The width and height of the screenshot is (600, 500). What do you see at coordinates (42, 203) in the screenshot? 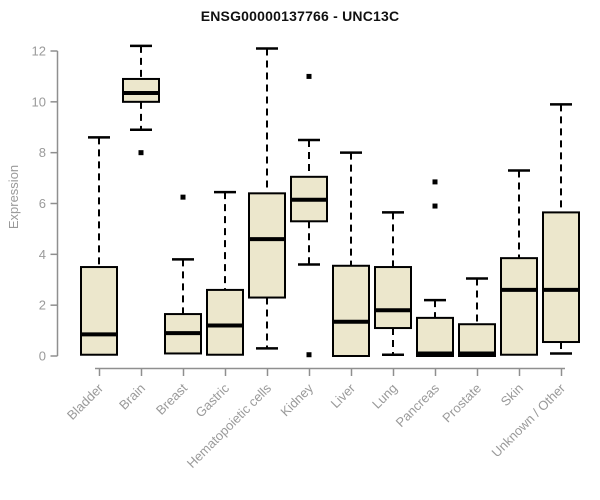
I see `y-axis-tick-label: 6` at bounding box center [42, 203].